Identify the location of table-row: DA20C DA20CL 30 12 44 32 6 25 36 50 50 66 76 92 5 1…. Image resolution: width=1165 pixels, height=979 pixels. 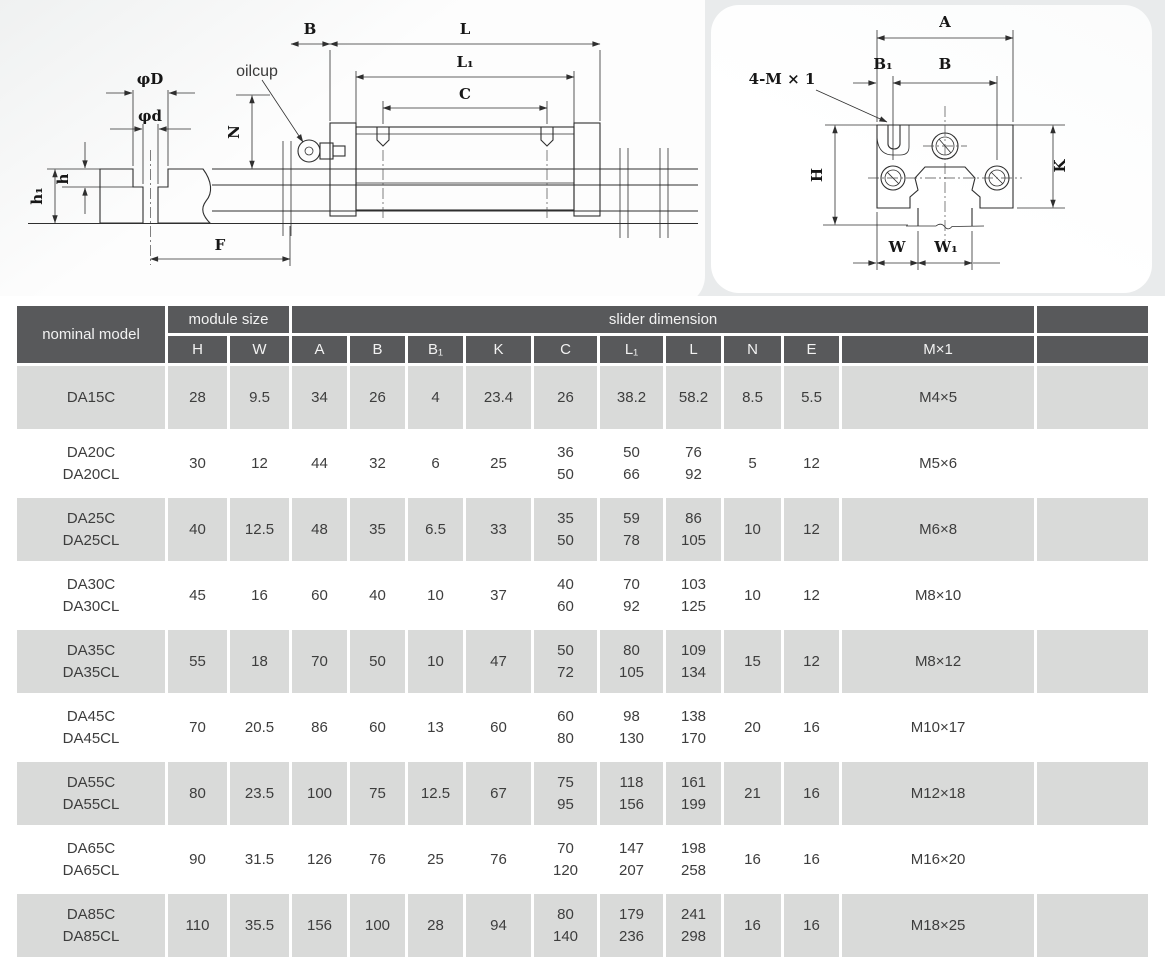
(583, 463).